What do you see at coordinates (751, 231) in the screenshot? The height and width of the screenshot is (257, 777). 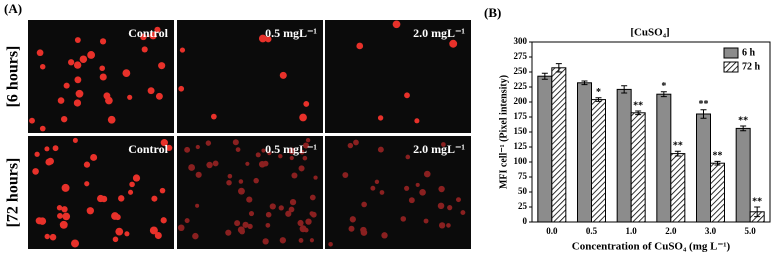 I see `x-tick-label: 5.0` at bounding box center [751, 231].